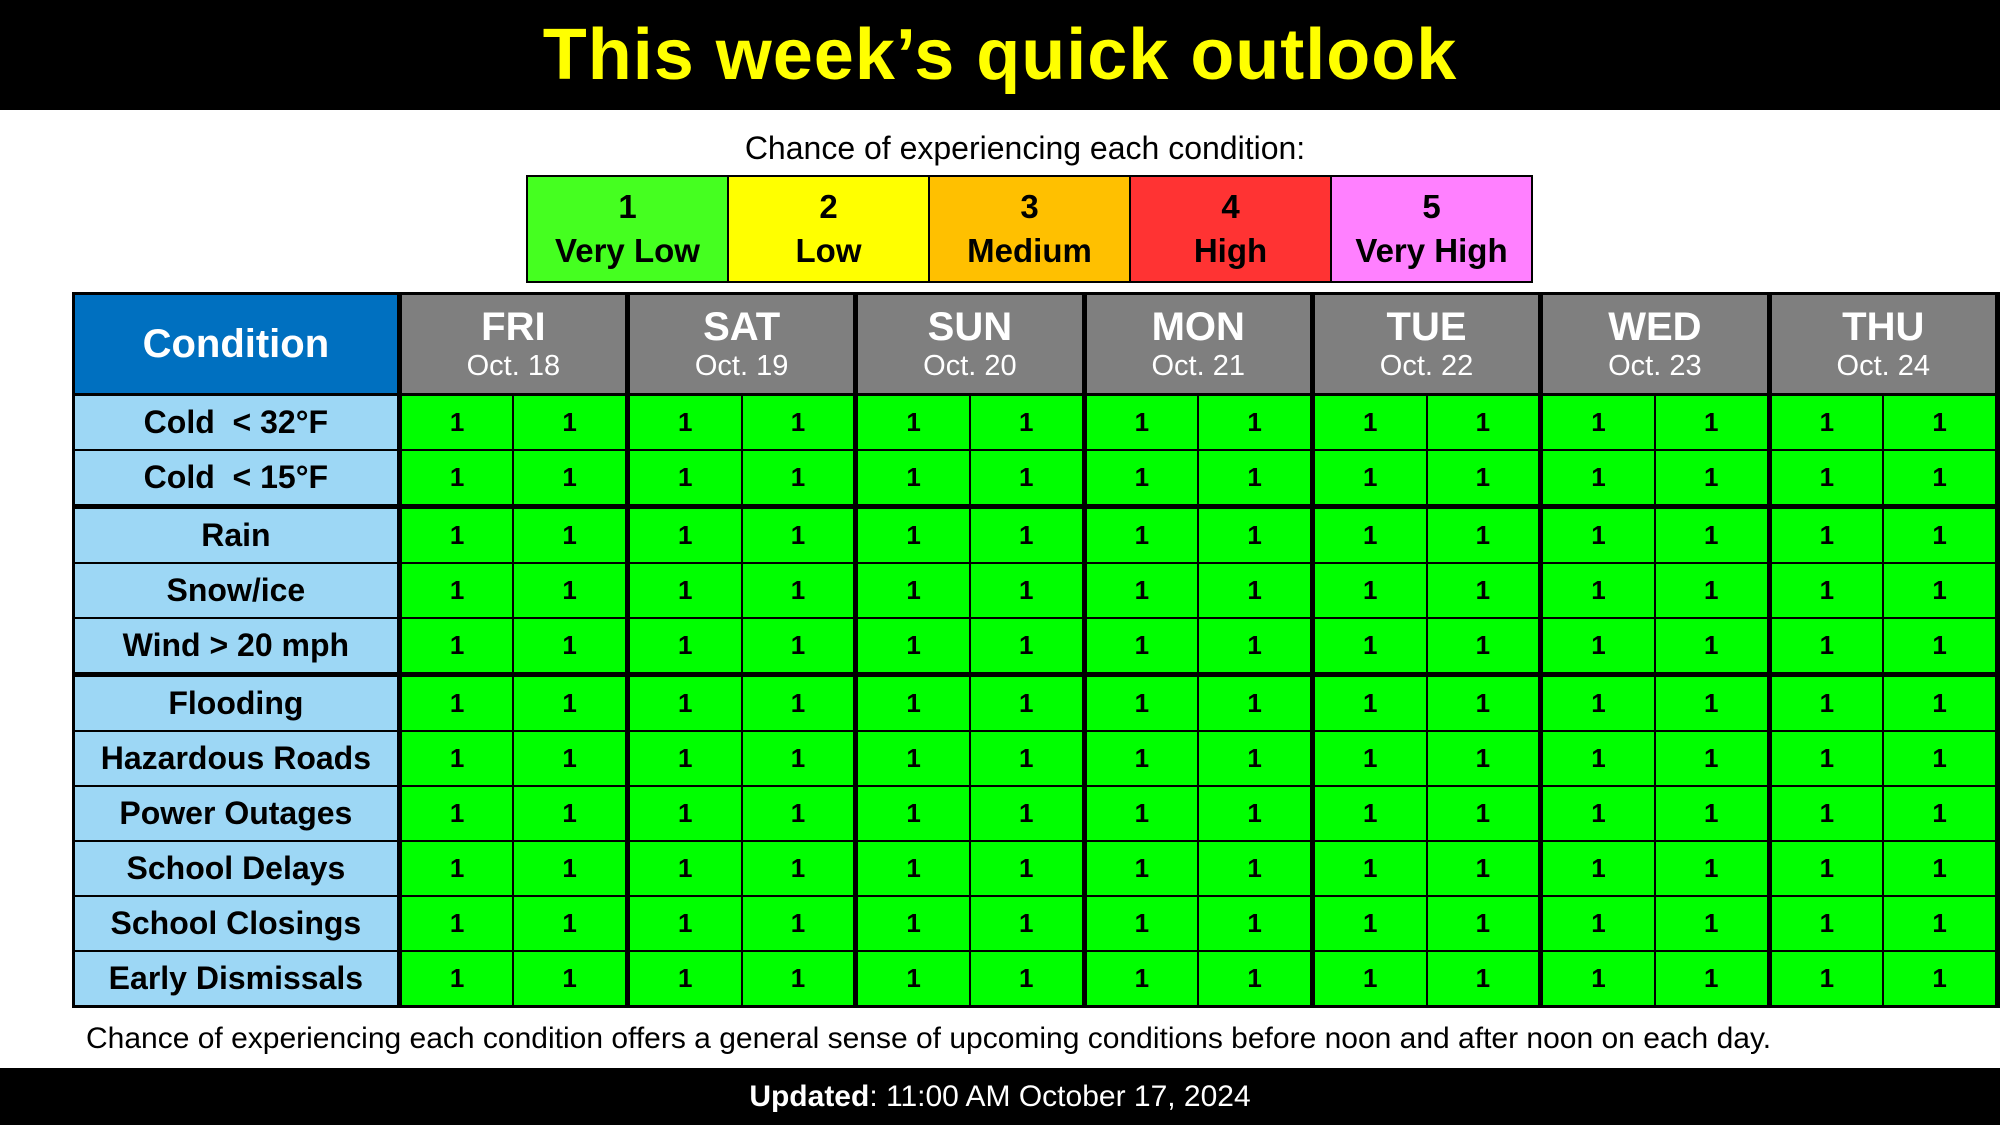 The height and width of the screenshot is (1125, 2000). What do you see at coordinates (1230, 206) in the screenshot?
I see `legend-level-number: 4` at bounding box center [1230, 206].